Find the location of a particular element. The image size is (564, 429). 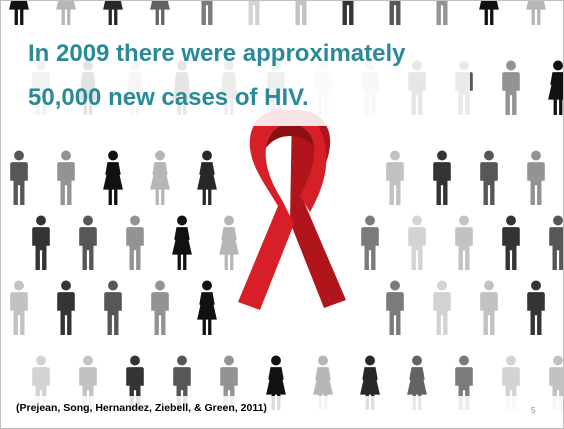

citation-band is located at coordinates (282, 412).